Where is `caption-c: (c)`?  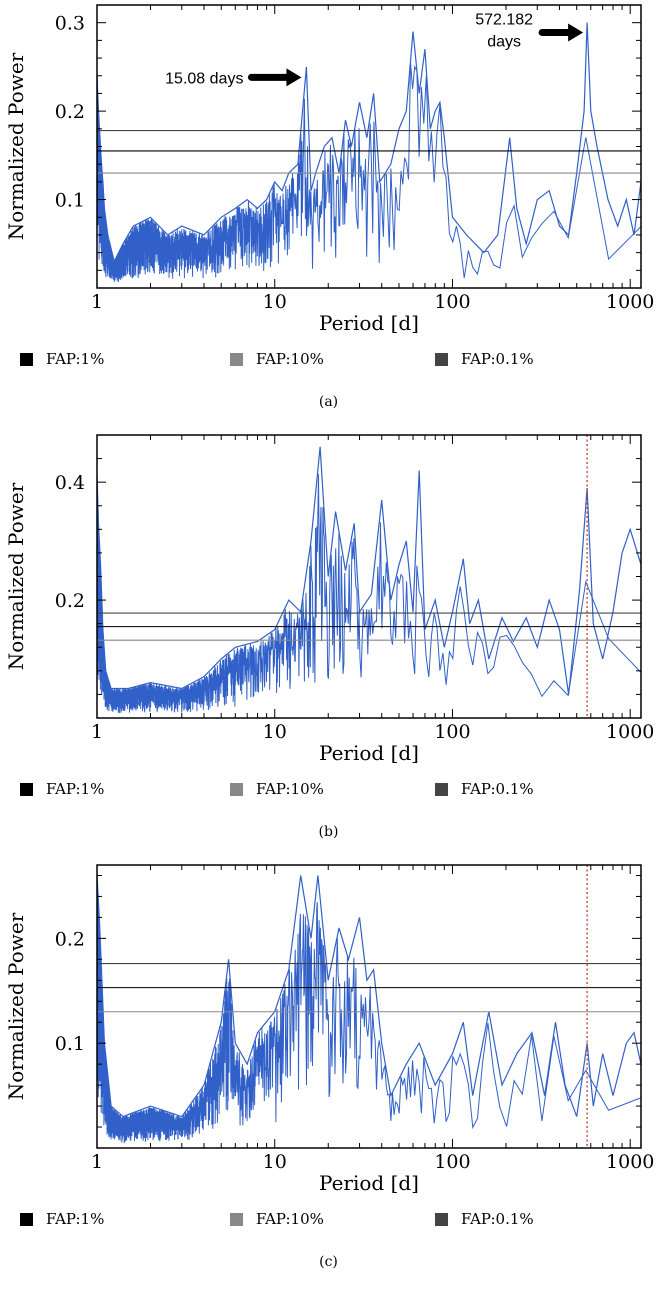 caption-c: (c) is located at coordinates (328, 1262).